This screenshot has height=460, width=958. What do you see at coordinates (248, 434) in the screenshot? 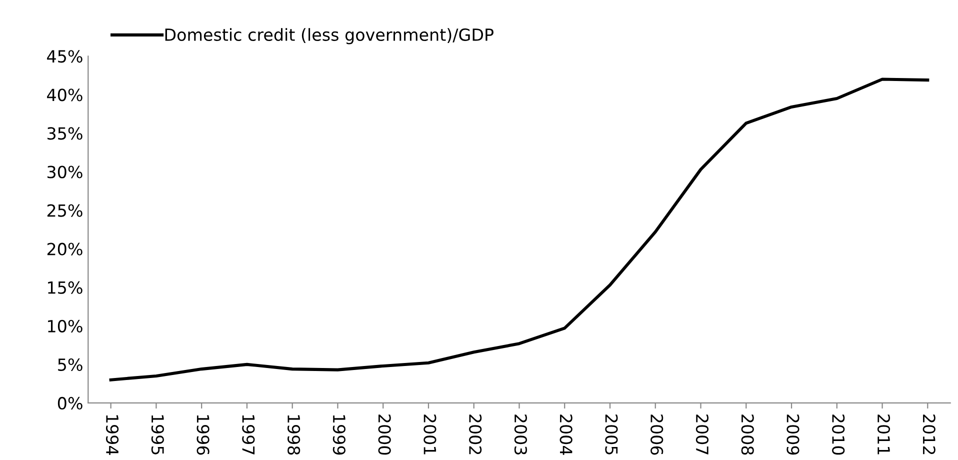
I see `x-tick-label: 1997` at bounding box center [248, 434].